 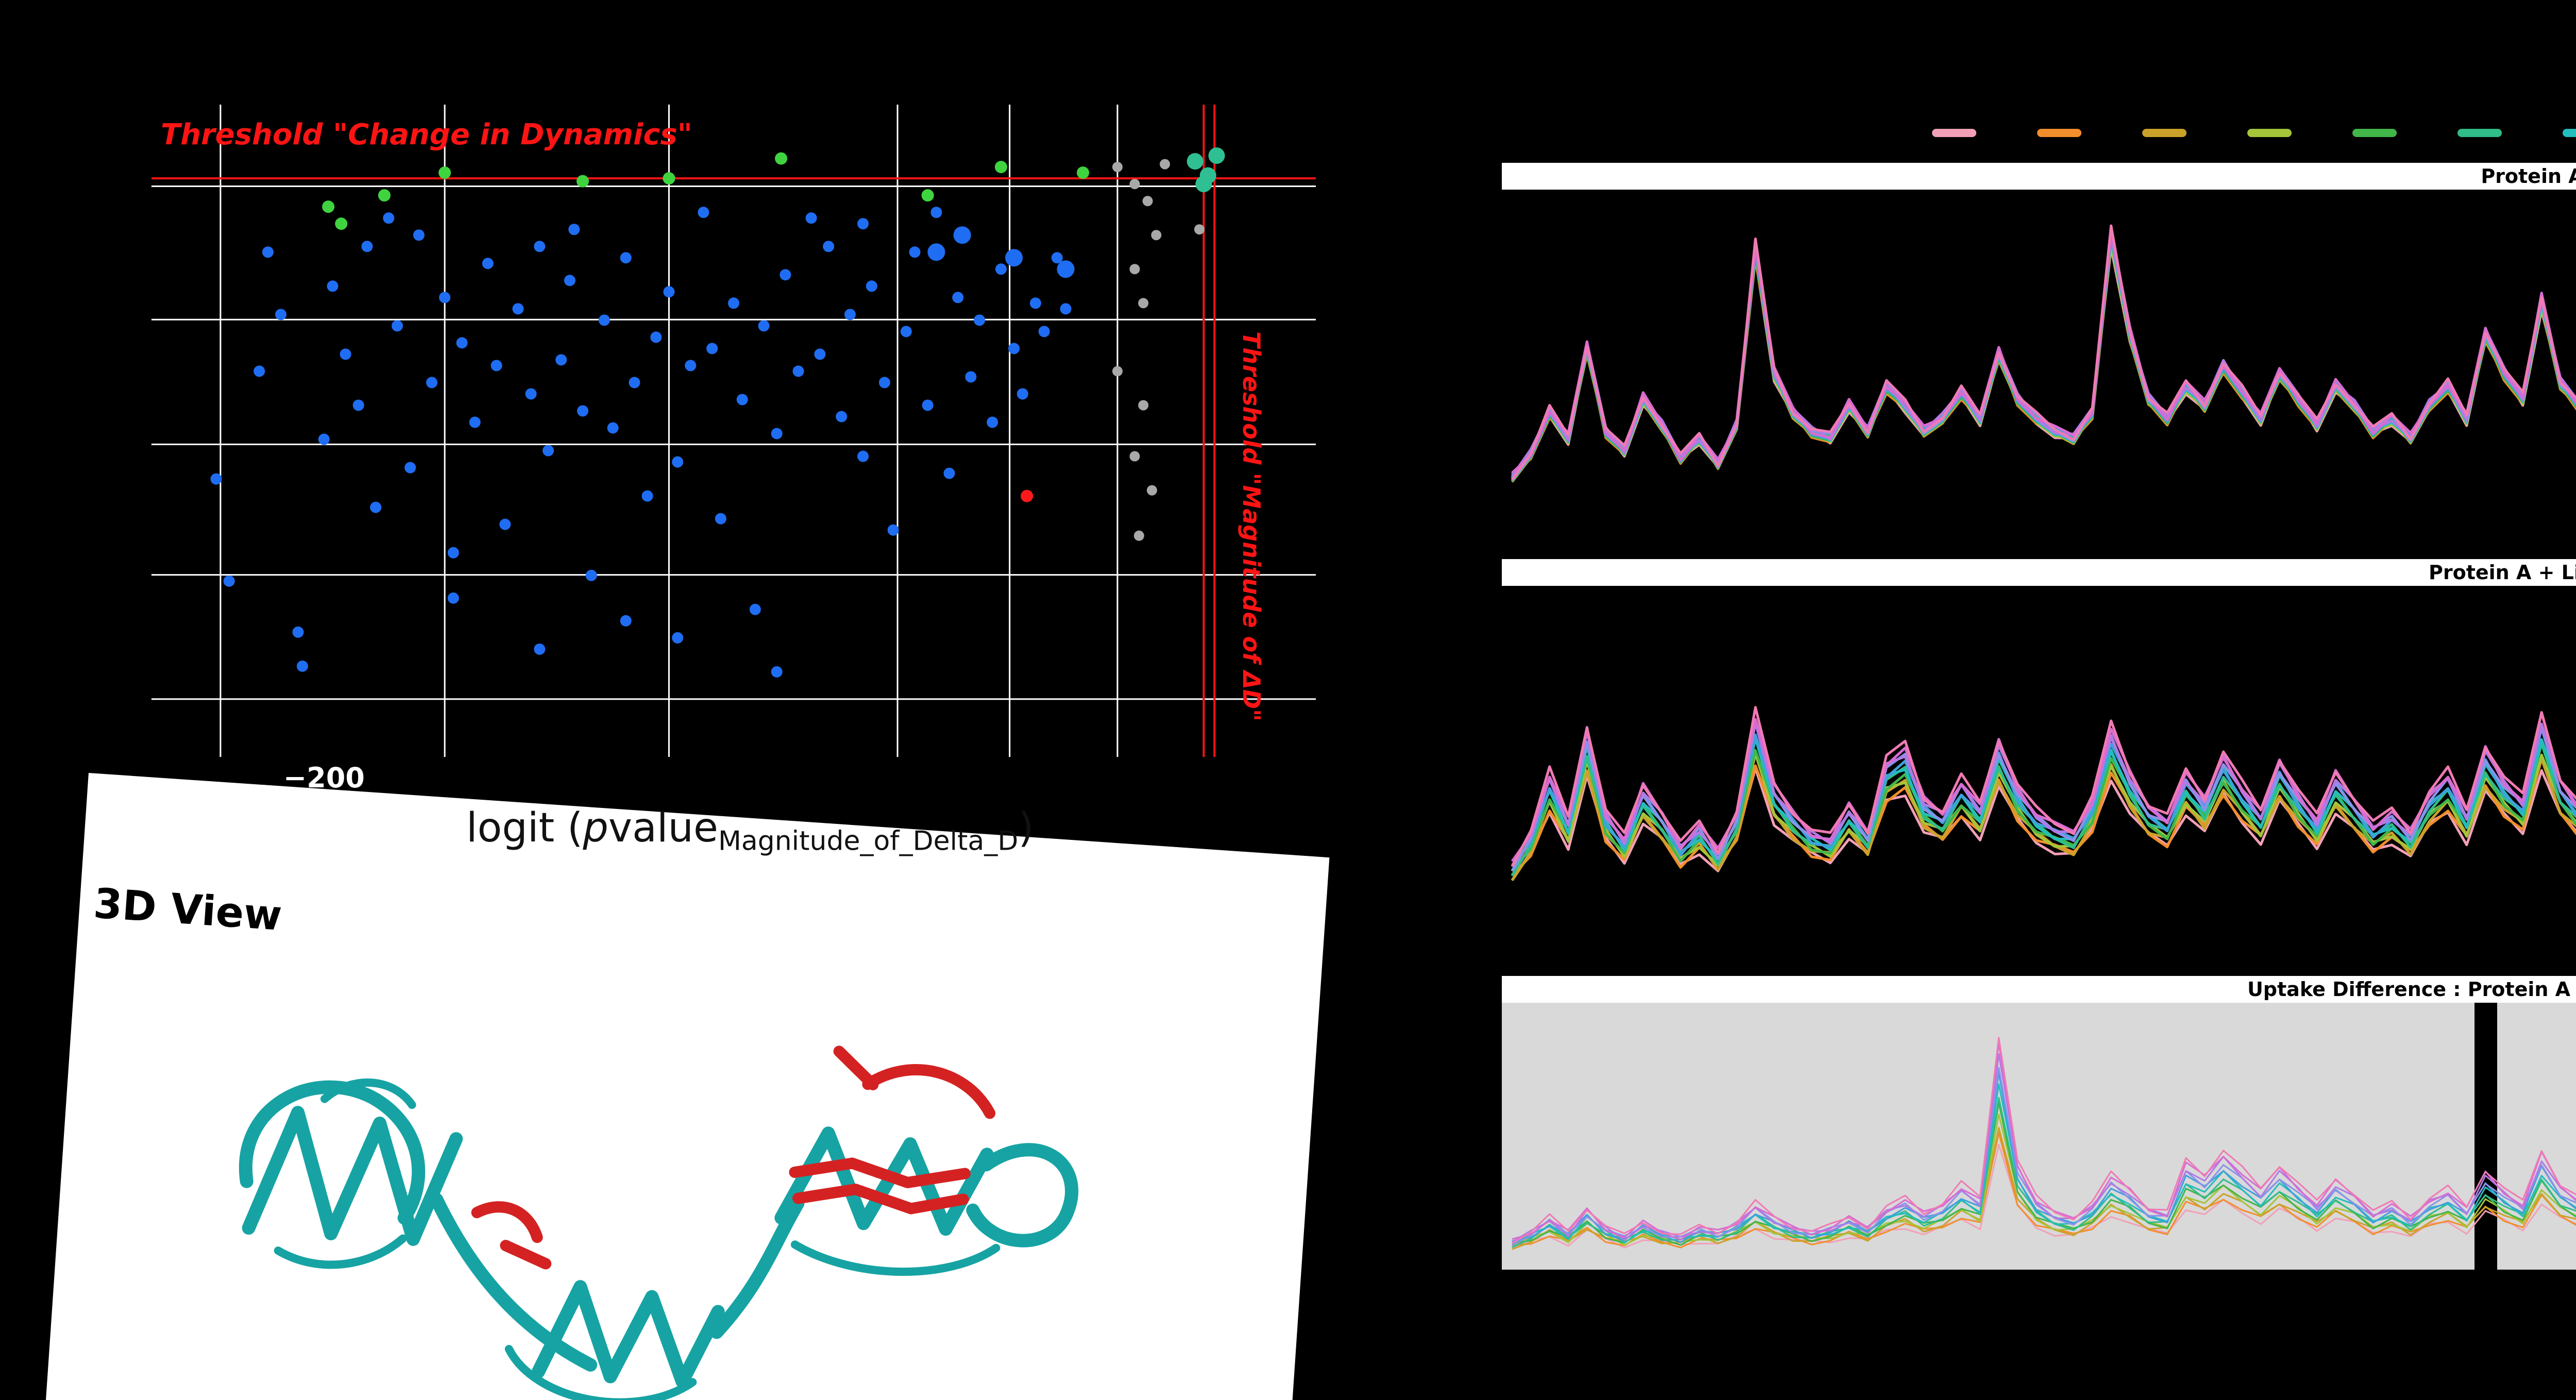 What do you see at coordinates (2039, 370) in the screenshot?
I see `uptake-plot-protein-a` at bounding box center [2039, 370].